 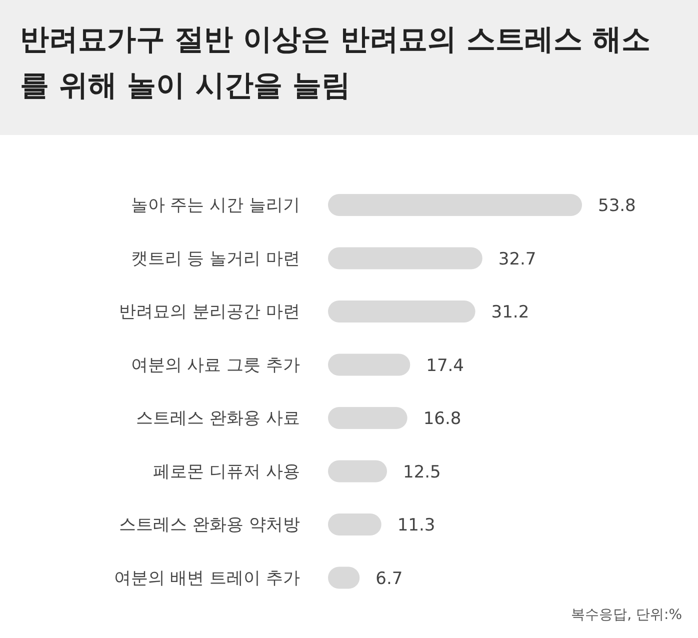 What do you see at coordinates (422, 472) in the screenshot?
I see `data-label: 12.5` at bounding box center [422, 472].